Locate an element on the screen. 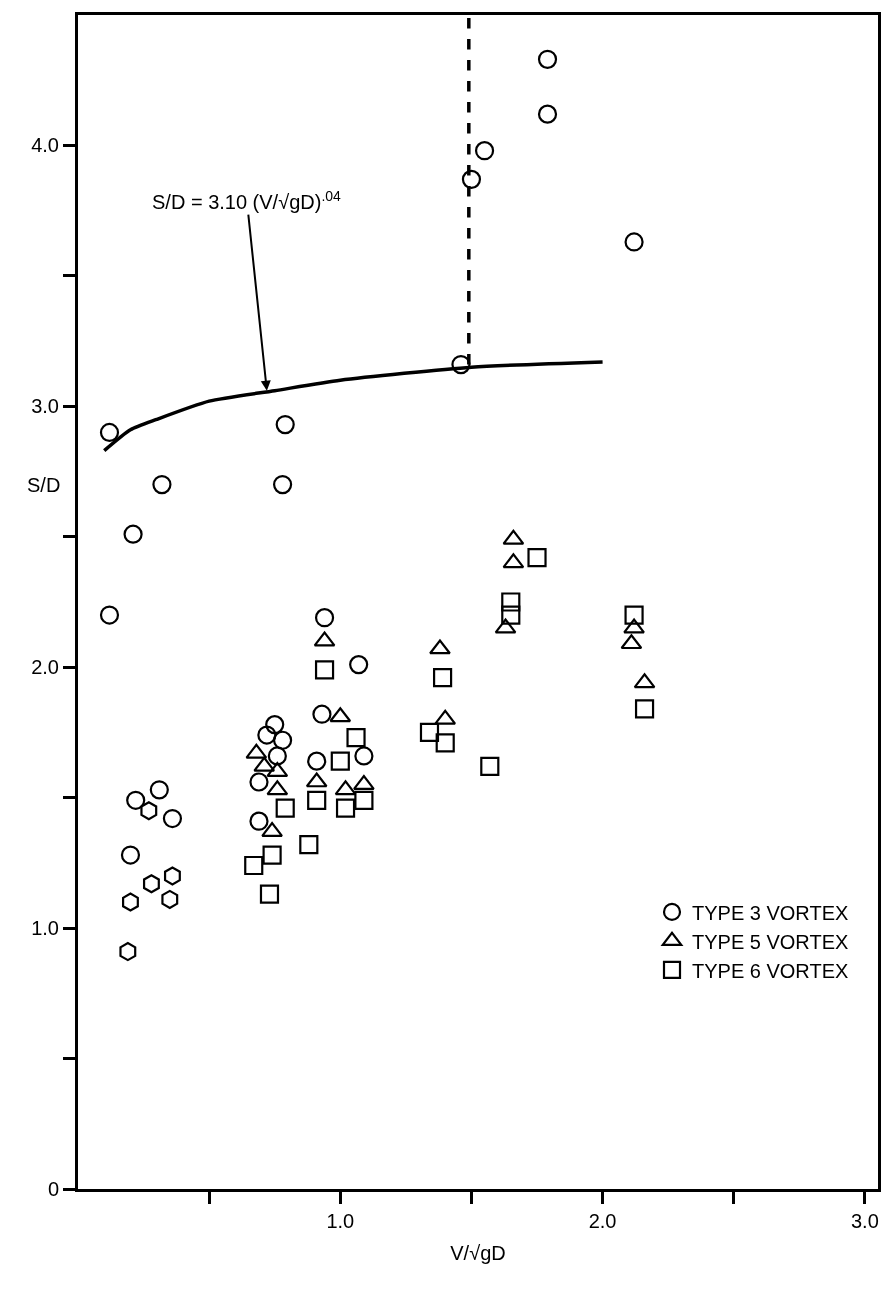  y-tick-label: 1.0 is located at coordinates (45, 928).